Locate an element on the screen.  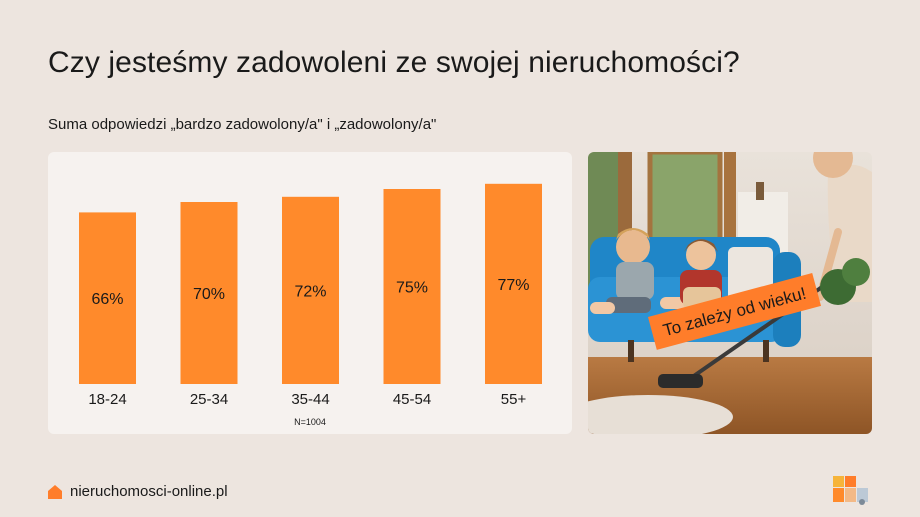
bar-value-label: 72% is located at coordinates (310, 291).